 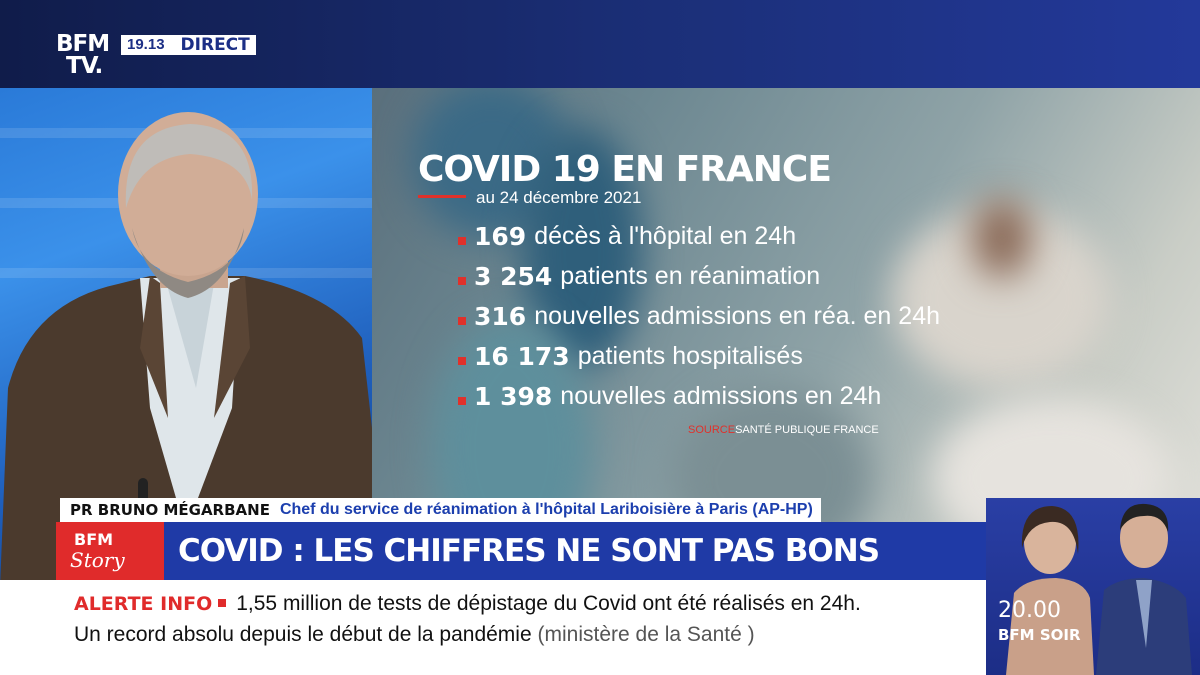 What do you see at coordinates (690, 275) in the screenshot?
I see `stat-text: patients en réanimation` at bounding box center [690, 275].